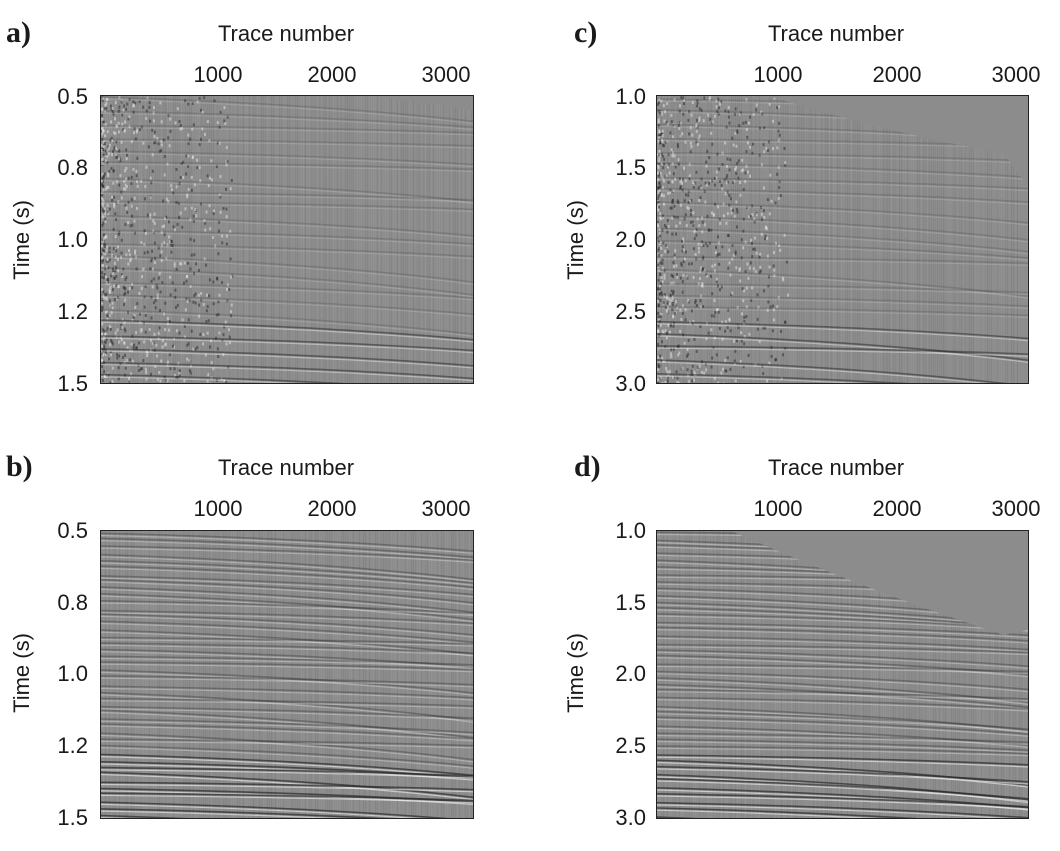 This screenshot has height=851, width=1060. I want to click on panel-letter: c), so click(586, 32).